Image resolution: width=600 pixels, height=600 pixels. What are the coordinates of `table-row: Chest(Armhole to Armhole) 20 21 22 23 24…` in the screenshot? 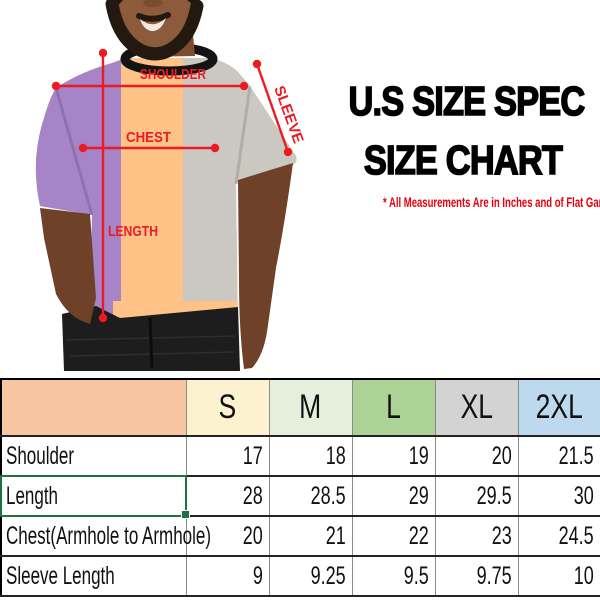 It's located at (300, 536).